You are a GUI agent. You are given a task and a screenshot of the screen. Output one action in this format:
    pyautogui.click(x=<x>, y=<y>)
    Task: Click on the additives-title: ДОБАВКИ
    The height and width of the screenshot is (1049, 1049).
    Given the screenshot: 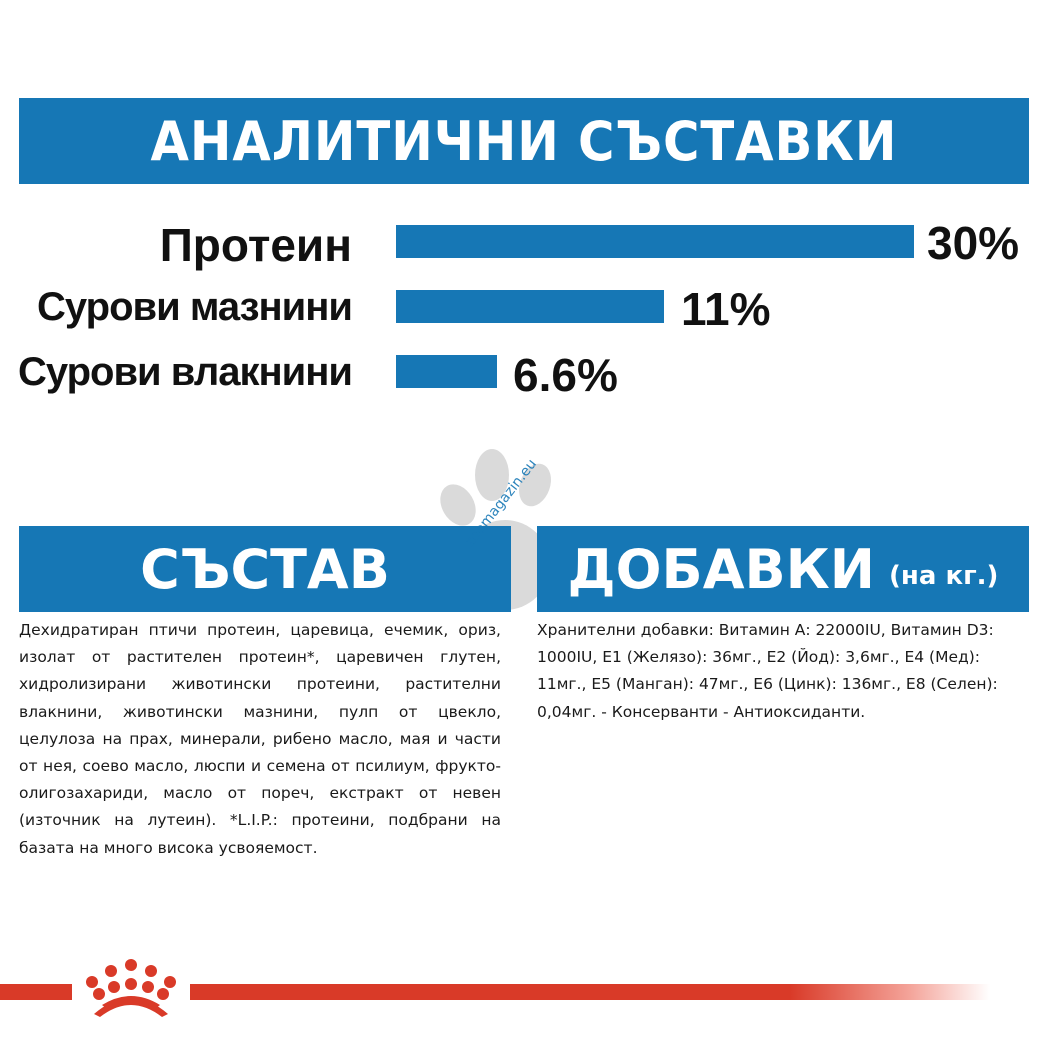 What is the action you would take?
    pyautogui.click(x=721, y=569)
    